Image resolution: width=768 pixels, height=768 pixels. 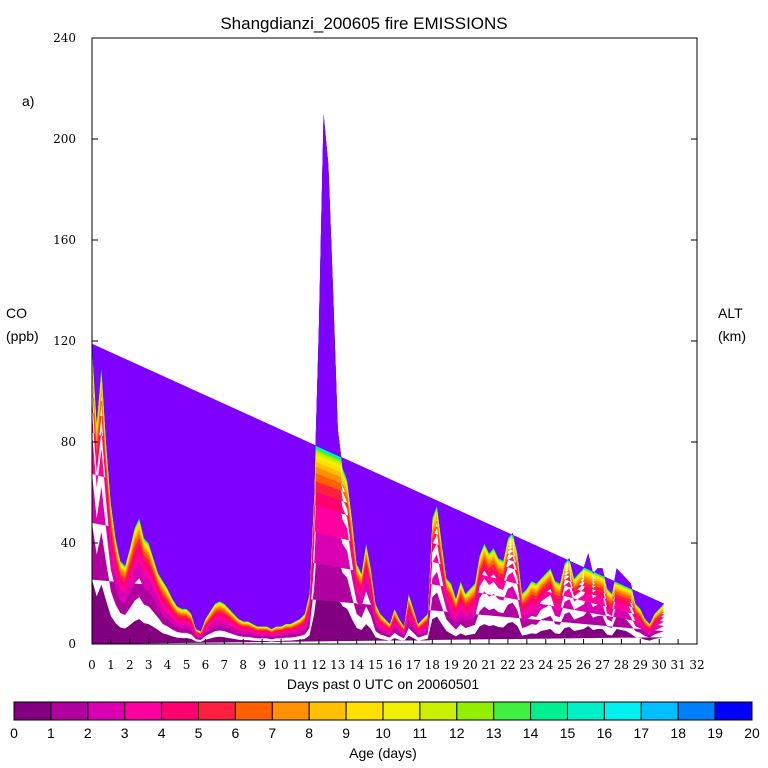 What do you see at coordinates (715, 733) in the screenshot?
I see `colorbar-tick-label: 19` at bounding box center [715, 733].